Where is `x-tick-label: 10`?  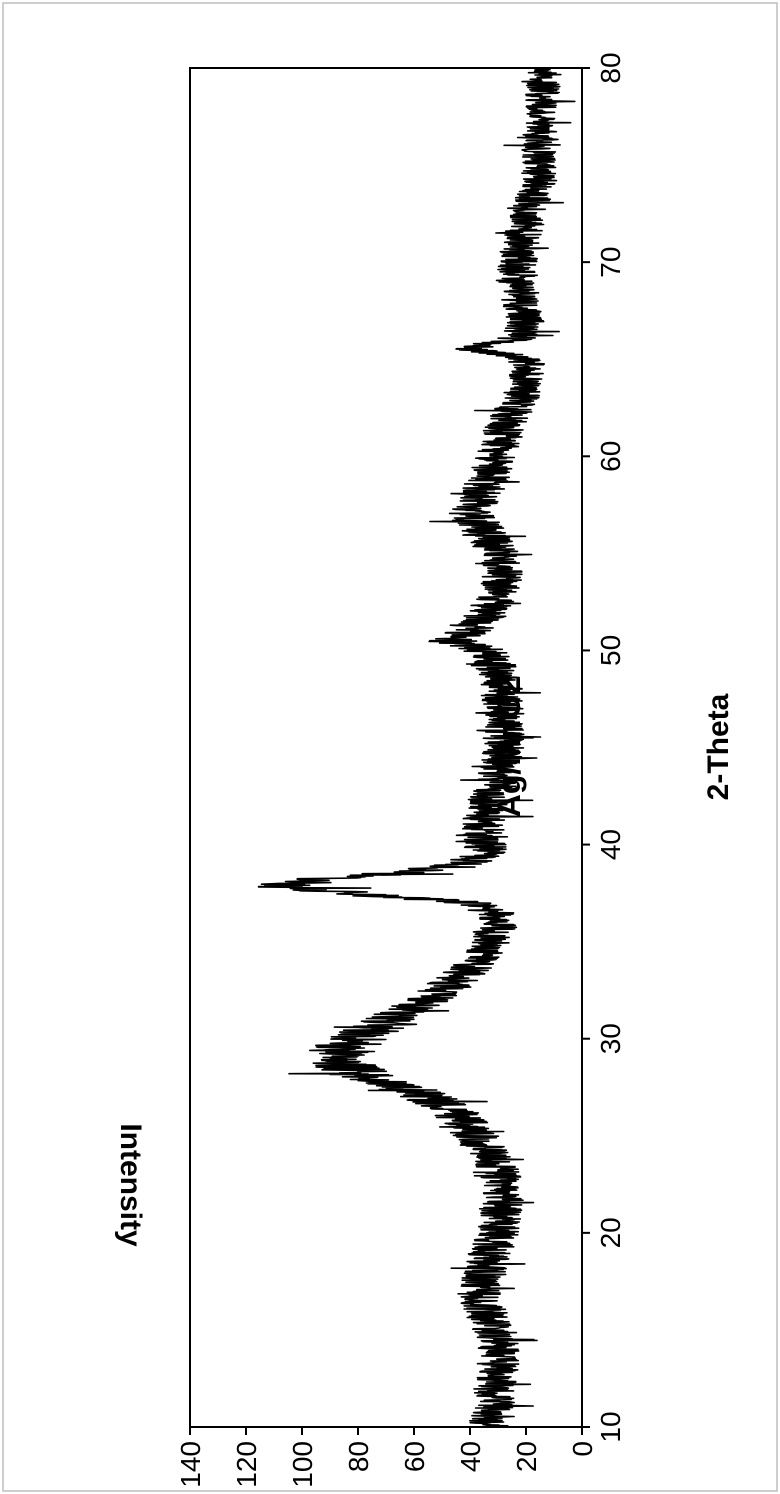 x-tick-label: 10 is located at coordinates (610, 1426).